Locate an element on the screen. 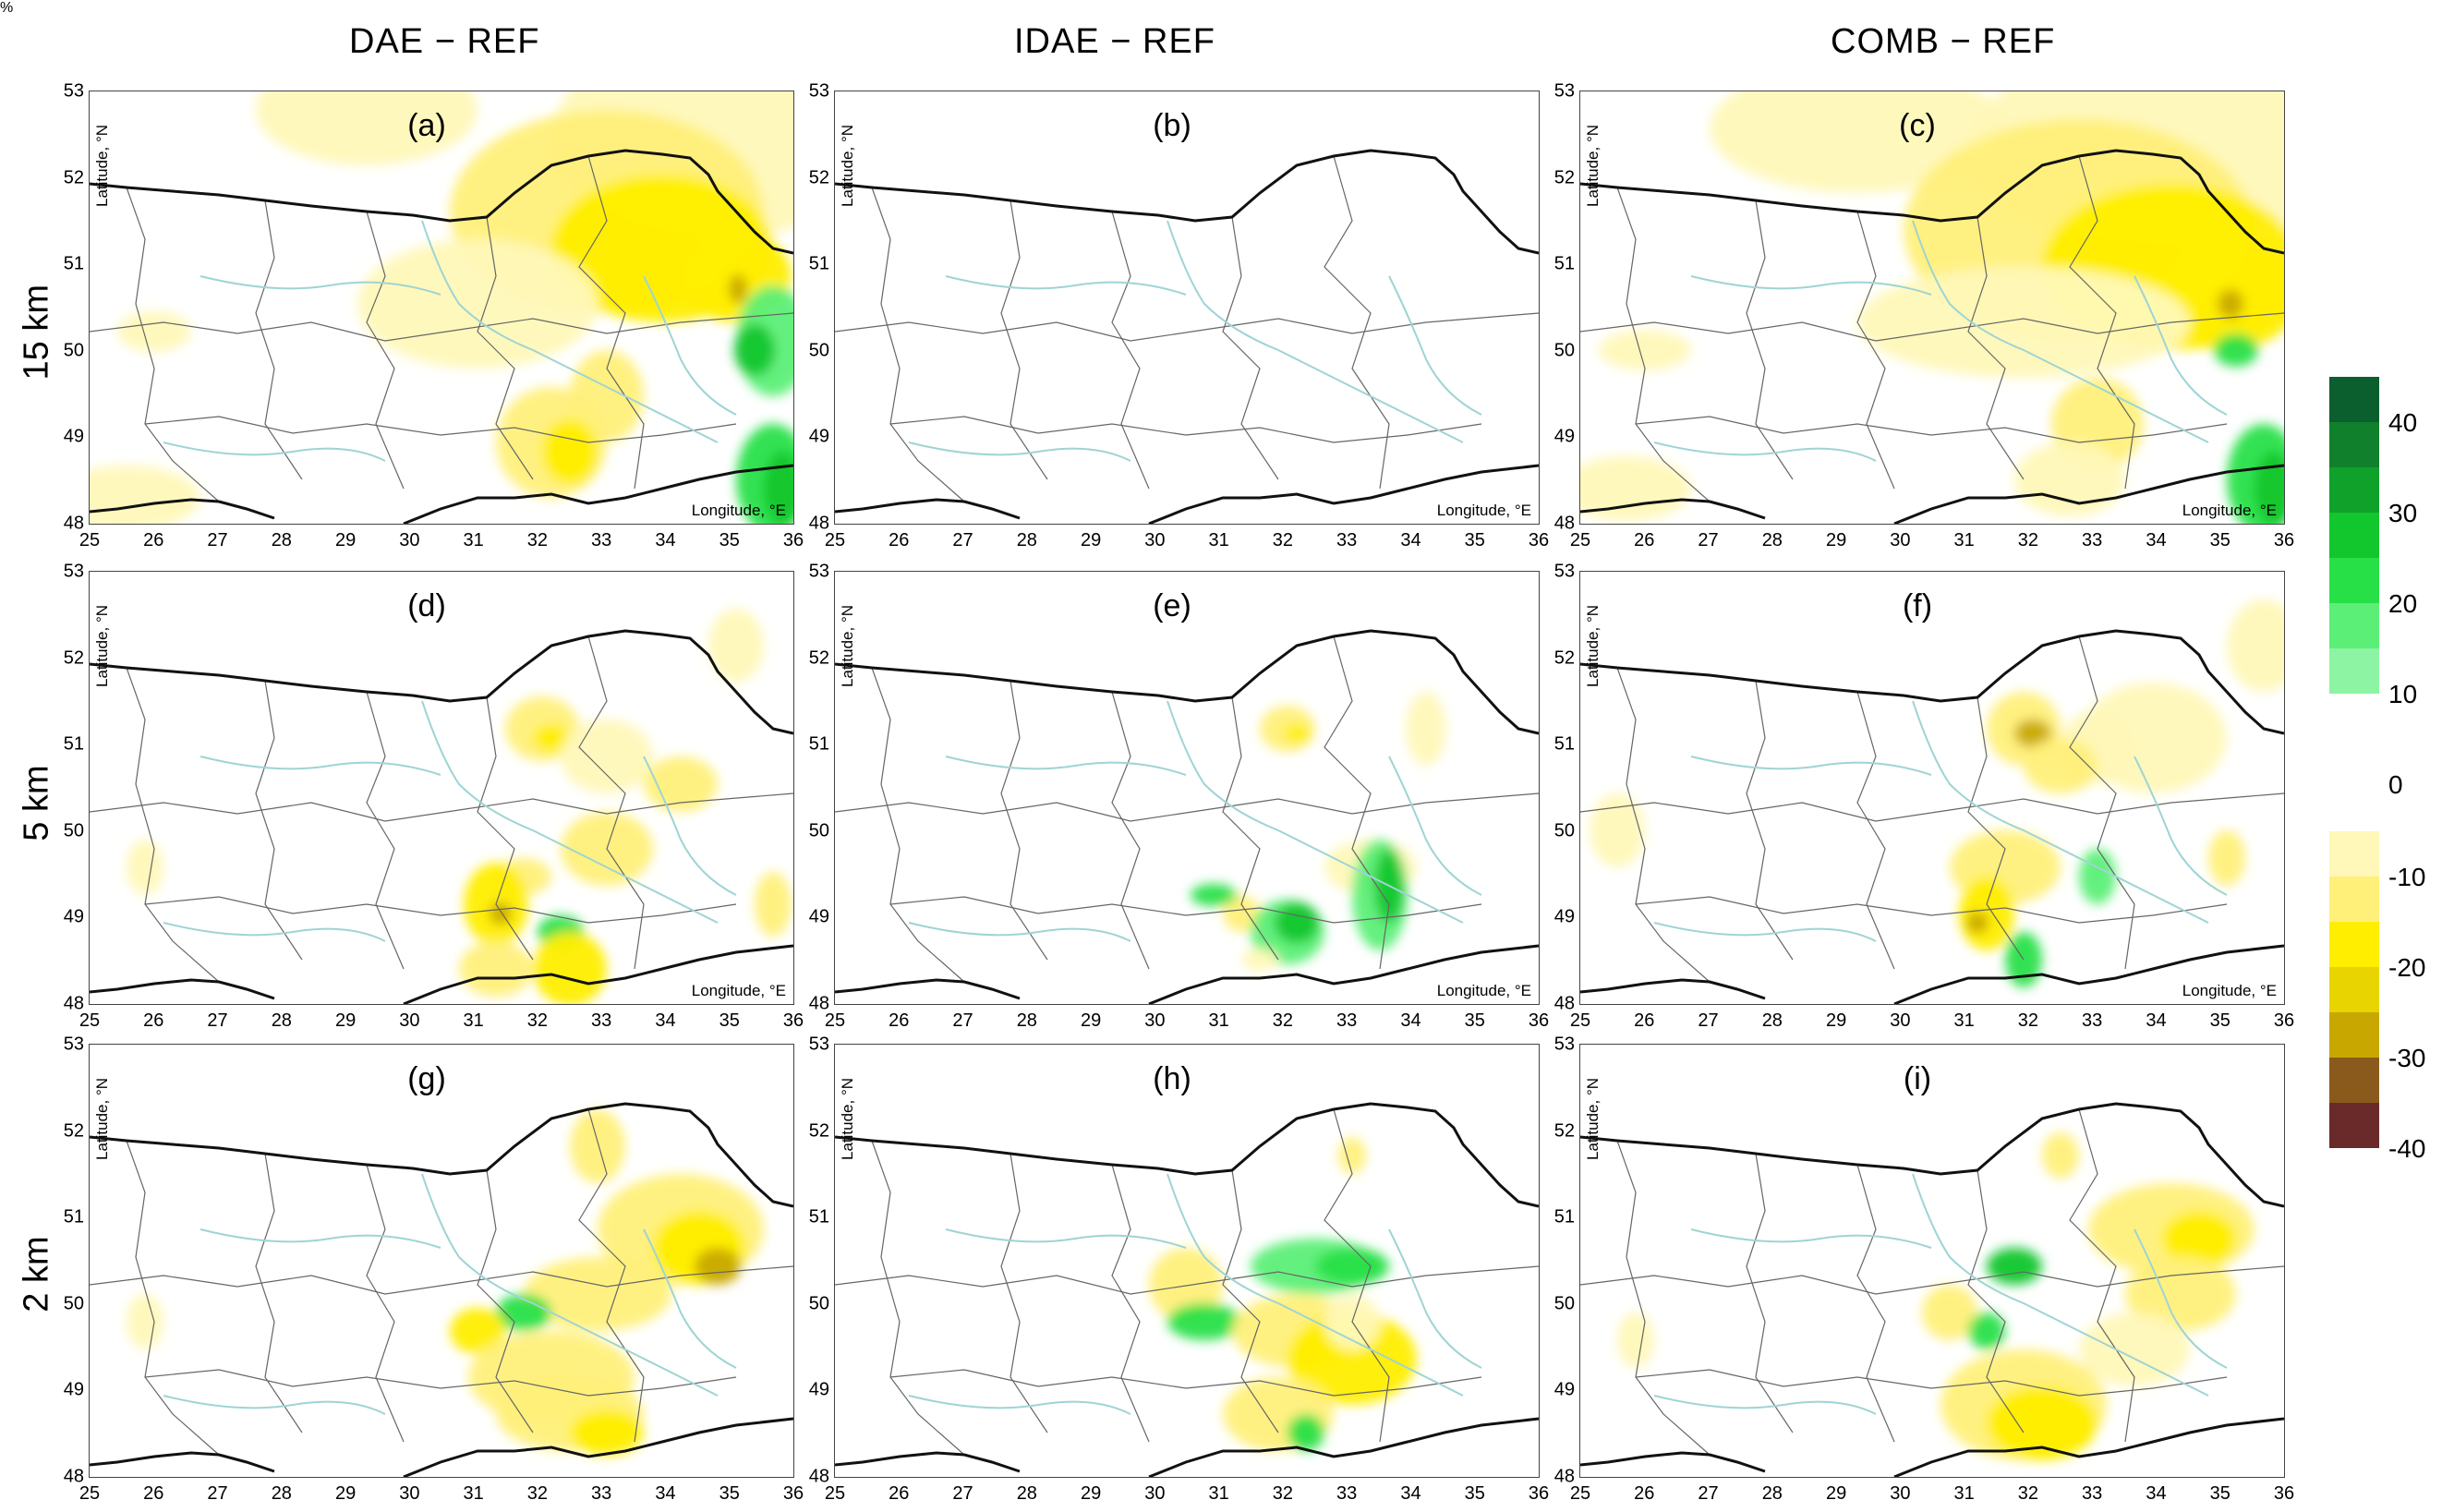 This screenshot has width=2442, height=1512. latitude-tick-label: 48 is located at coordinates (73, 1476).